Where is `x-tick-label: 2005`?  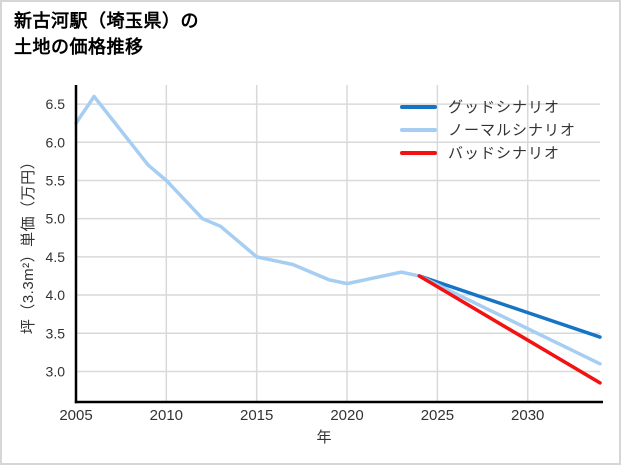
x-tick-label: 2005 is located at coordinates (75, 415).